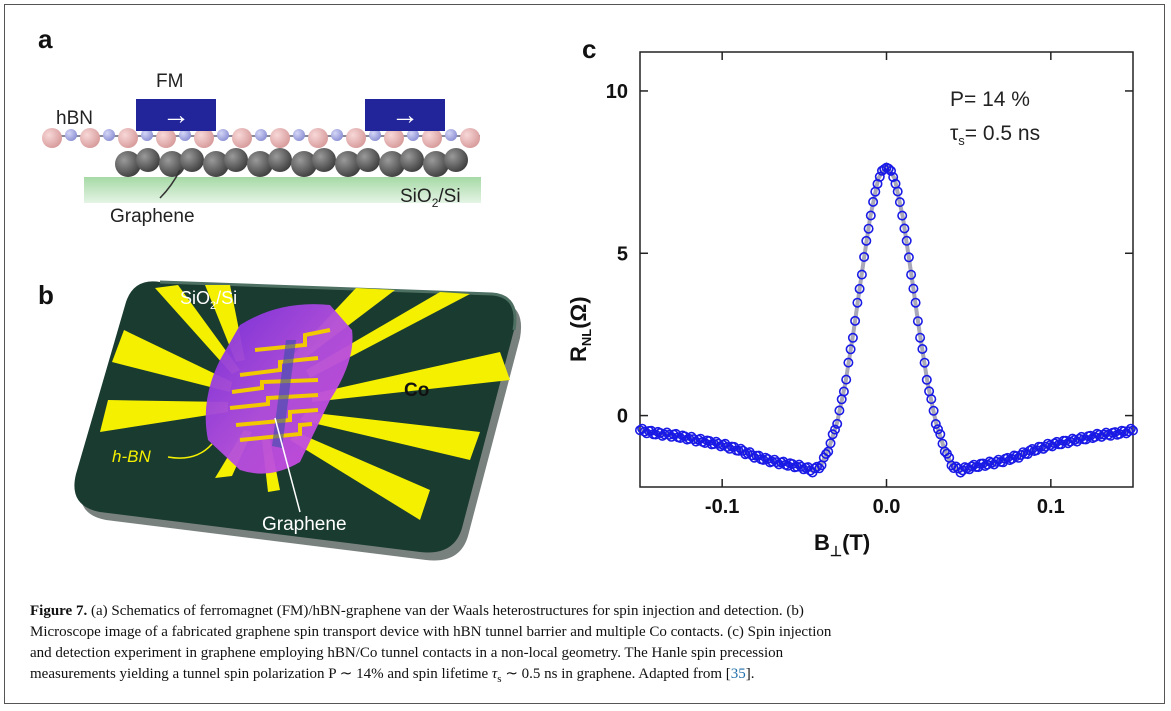 The width and height of the screenshot is (1171, 711). What do you see at coordinates (580, 329) in the screenshot?
I see `y-axis-label: RNL(Ω)` at bounding box center [580, 329].